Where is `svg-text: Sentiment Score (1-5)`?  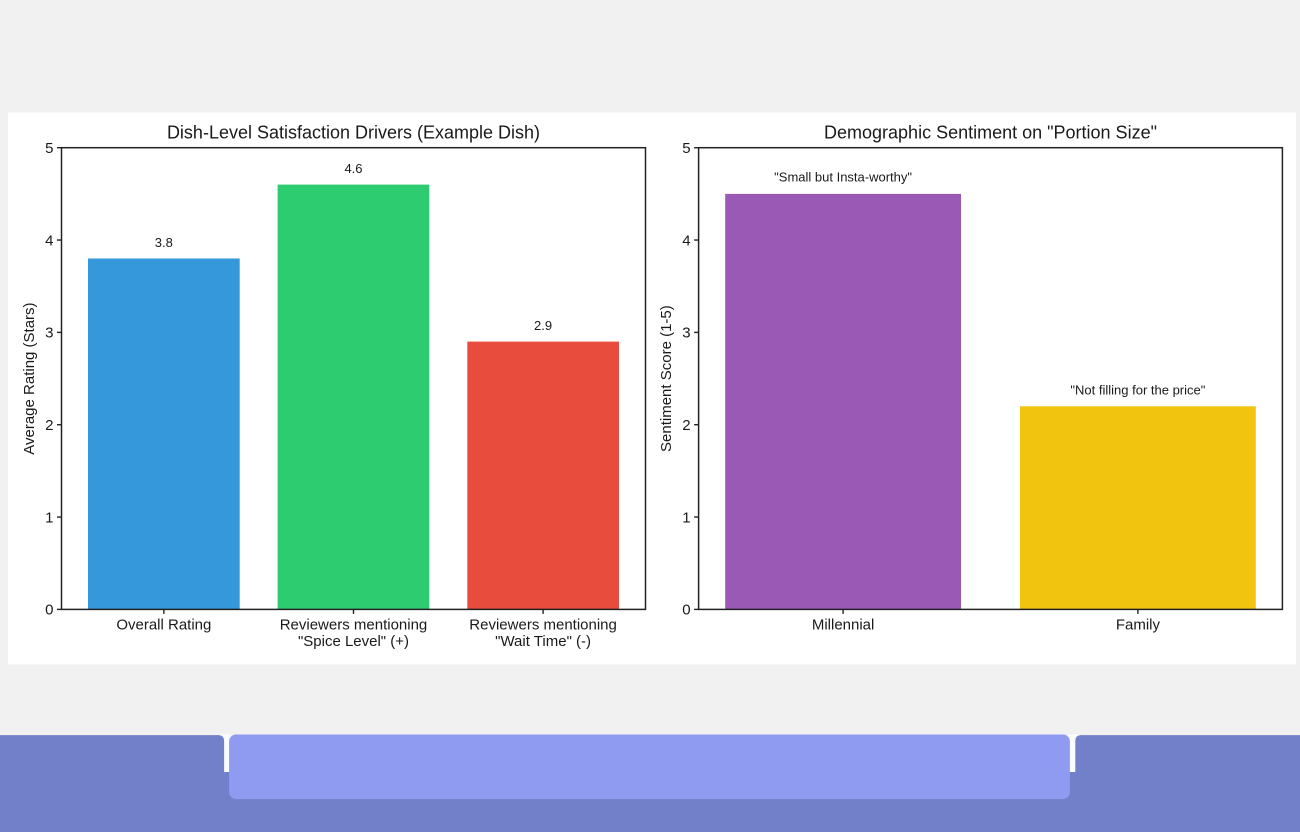 svg-text: Sentiment Score (1-5) is located at coordinates (666, 378).